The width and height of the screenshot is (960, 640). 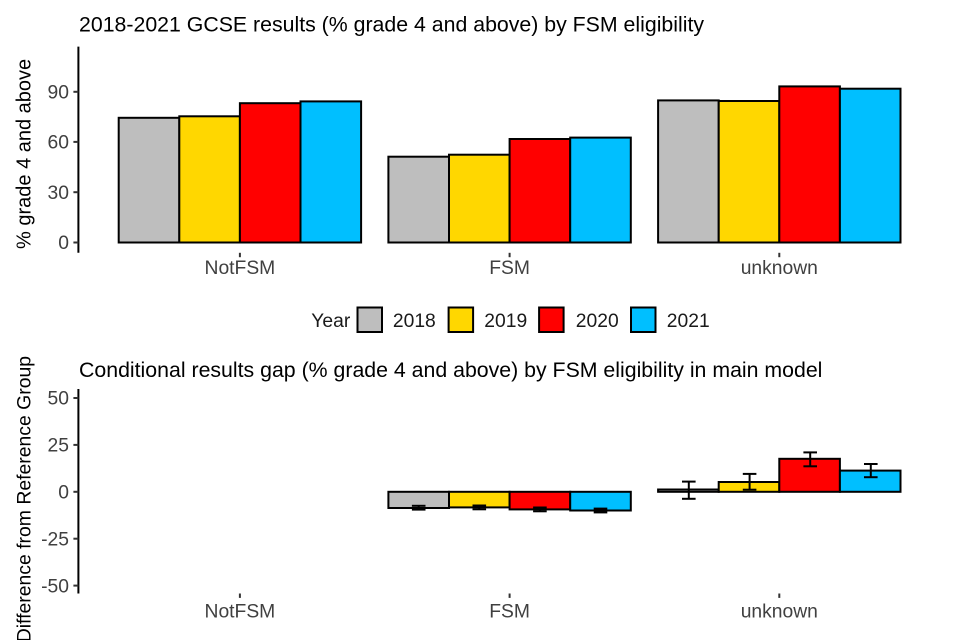 I want to click on svg-text: 2020, so click(x=597, y=321).